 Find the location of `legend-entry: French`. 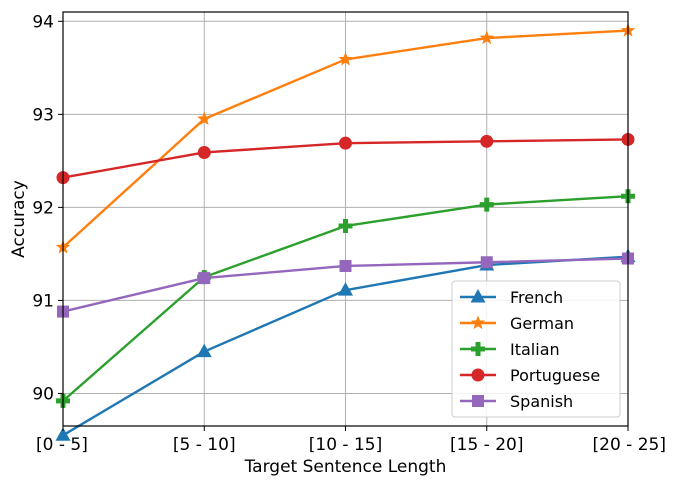

legend-entry: French is located at coordinates (511, 297).